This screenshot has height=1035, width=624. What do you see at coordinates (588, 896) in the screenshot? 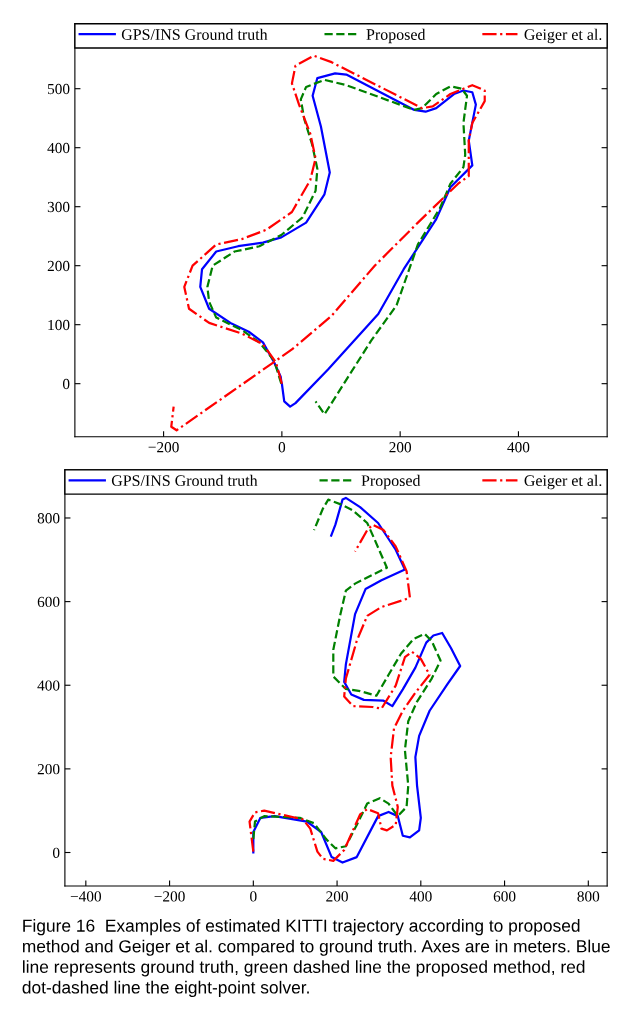
I see `x-tick-label: 800` at bounding box center [588, 896].